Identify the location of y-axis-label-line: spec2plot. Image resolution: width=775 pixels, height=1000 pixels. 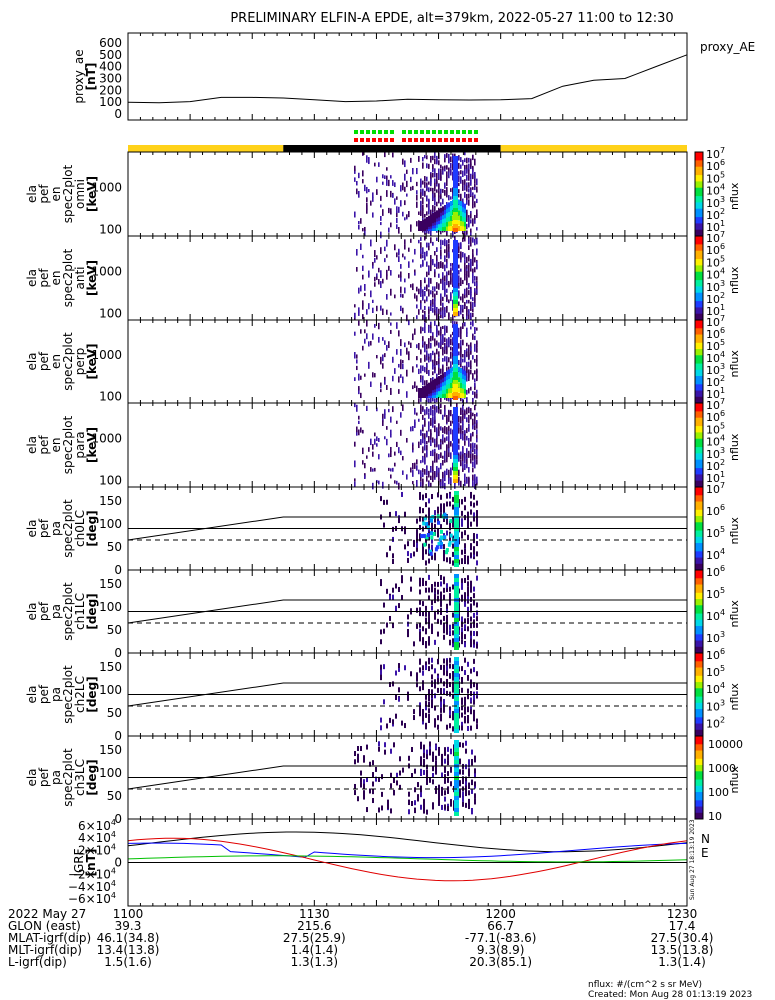
(68, 528).